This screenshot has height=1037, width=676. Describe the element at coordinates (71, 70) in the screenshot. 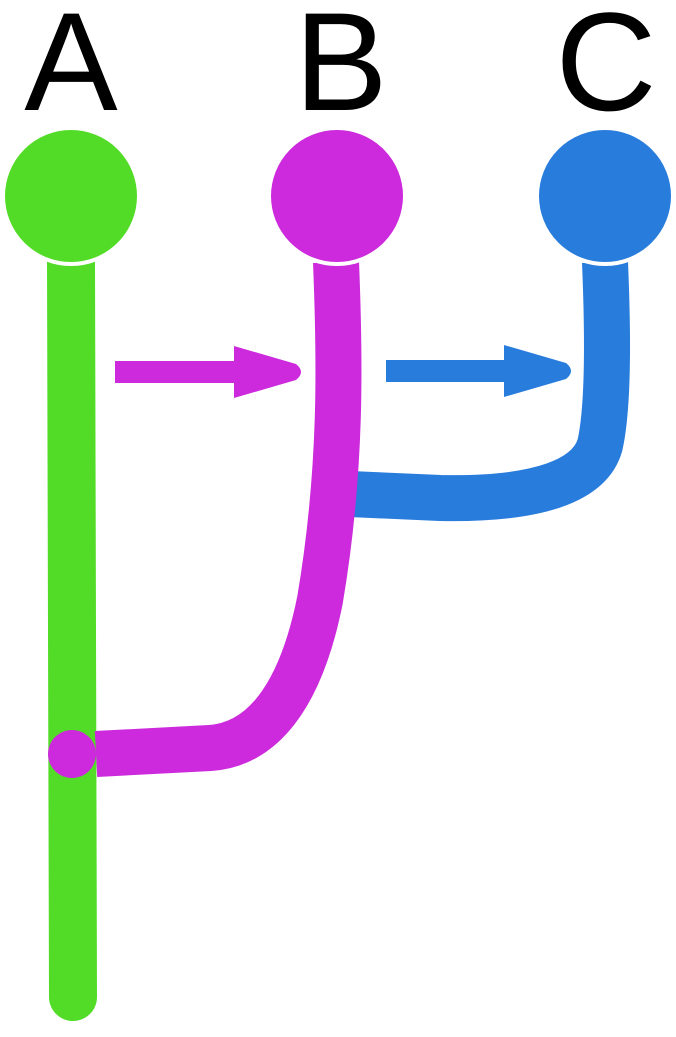

I see `branch-a-label: A` at that location.